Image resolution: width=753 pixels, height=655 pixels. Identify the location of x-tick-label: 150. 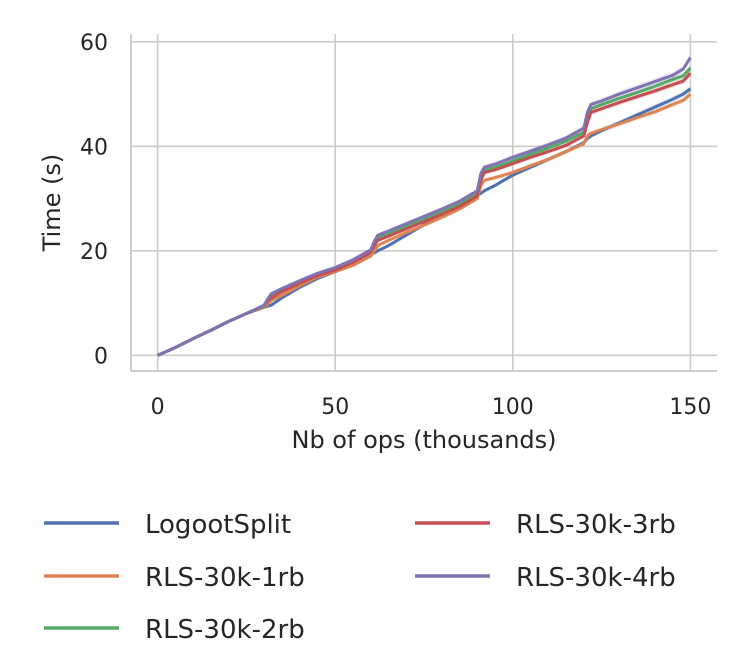
(690, 407).